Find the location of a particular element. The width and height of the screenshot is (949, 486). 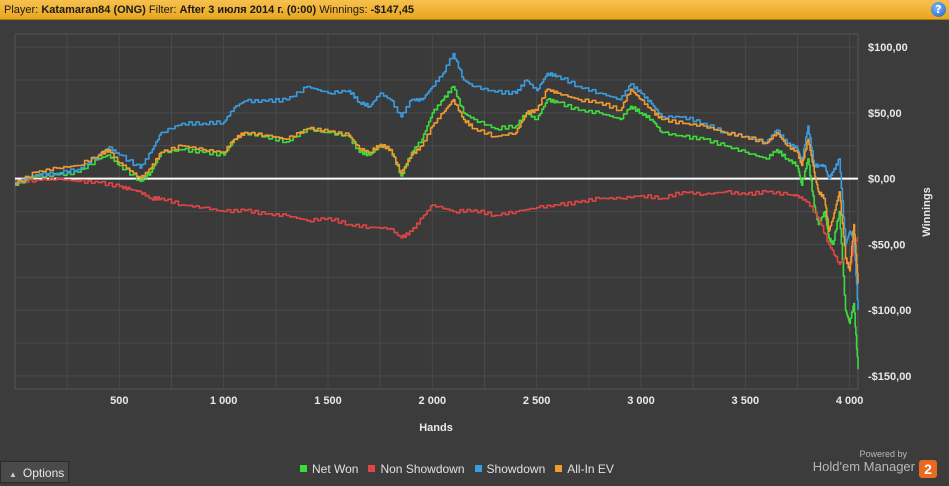

product-logo-badge: 2 is located at coordinates (928, 469).